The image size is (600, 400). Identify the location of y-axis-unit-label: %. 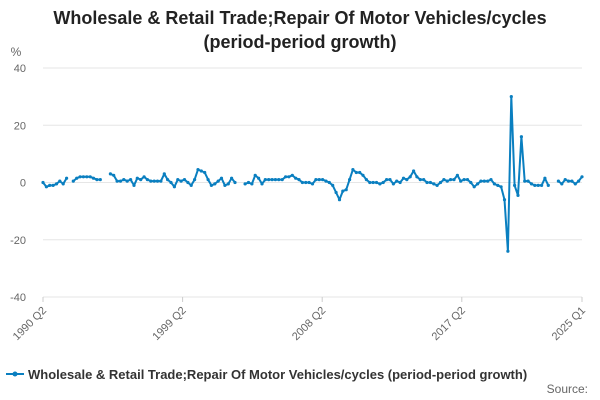
(16, 52).